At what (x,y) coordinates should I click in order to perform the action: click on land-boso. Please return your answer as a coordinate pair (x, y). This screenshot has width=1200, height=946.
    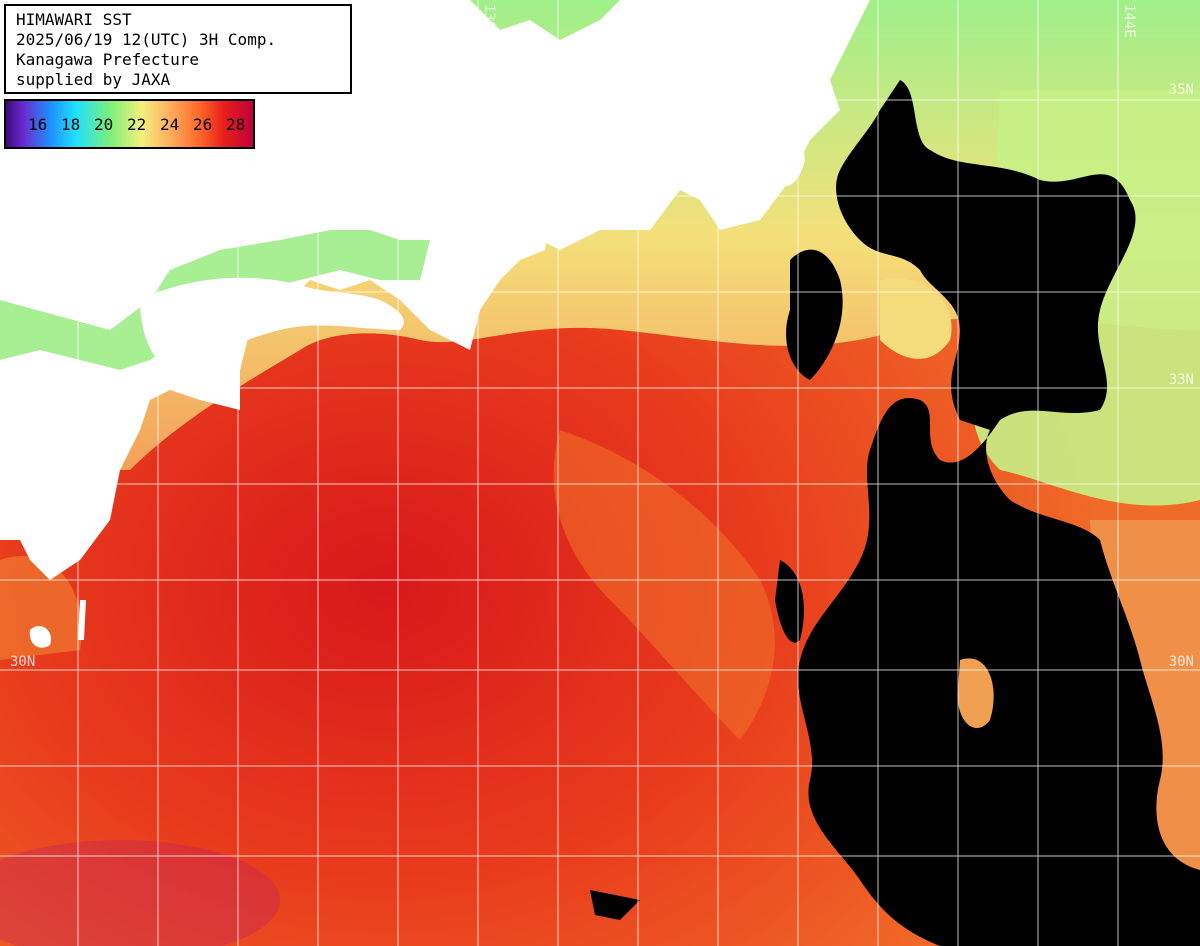
    Looking at the image, I should click on (786, 161).